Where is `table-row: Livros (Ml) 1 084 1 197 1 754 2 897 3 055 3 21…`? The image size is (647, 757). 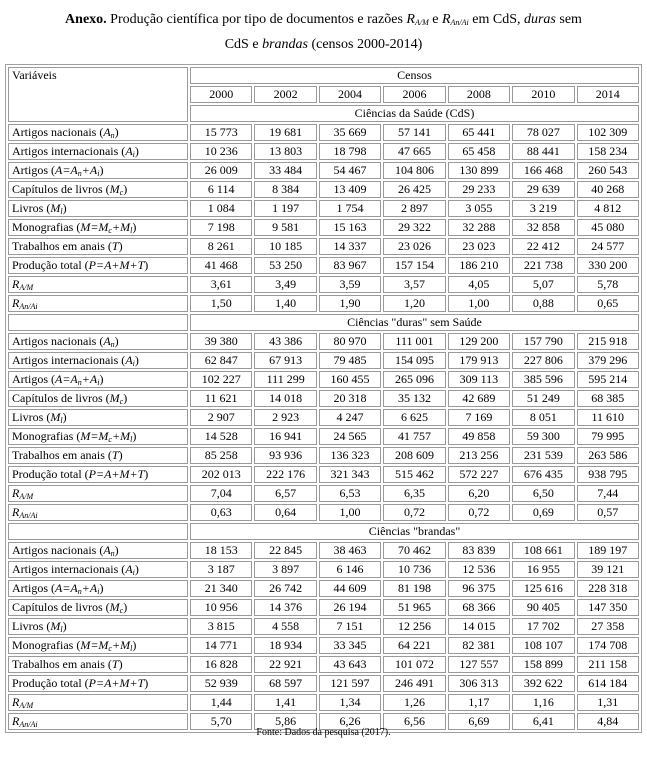 table-row: Livros (Ml) 1 084 1 197 1 754 2 897 3 055 3 21… is located at coordinates (323, 208).